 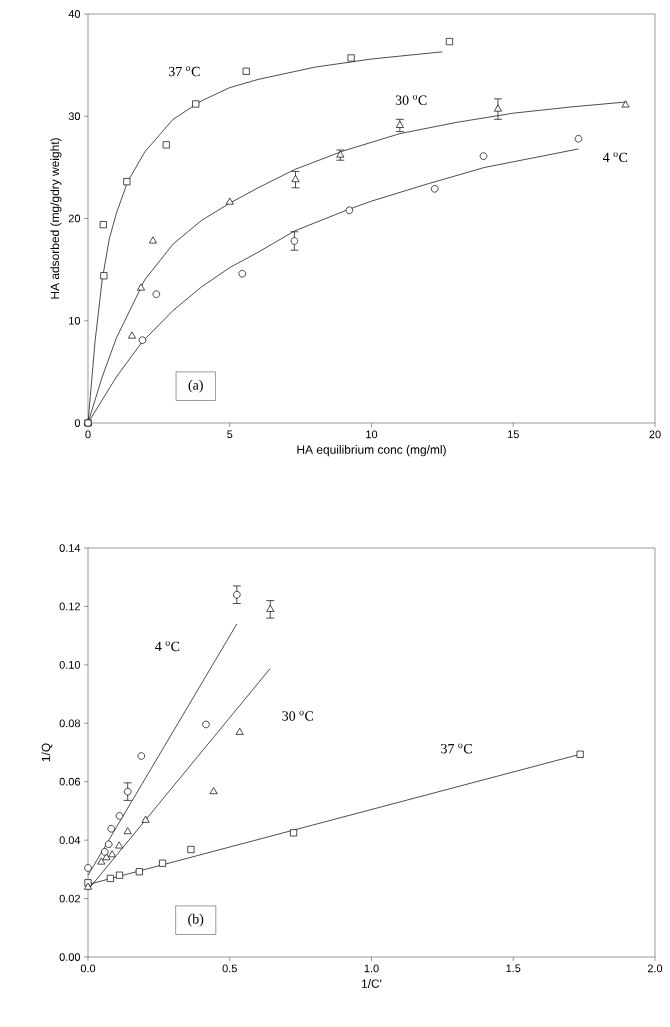 I want to click on x-tick-label: 1.0, so click(x=371, y=968).